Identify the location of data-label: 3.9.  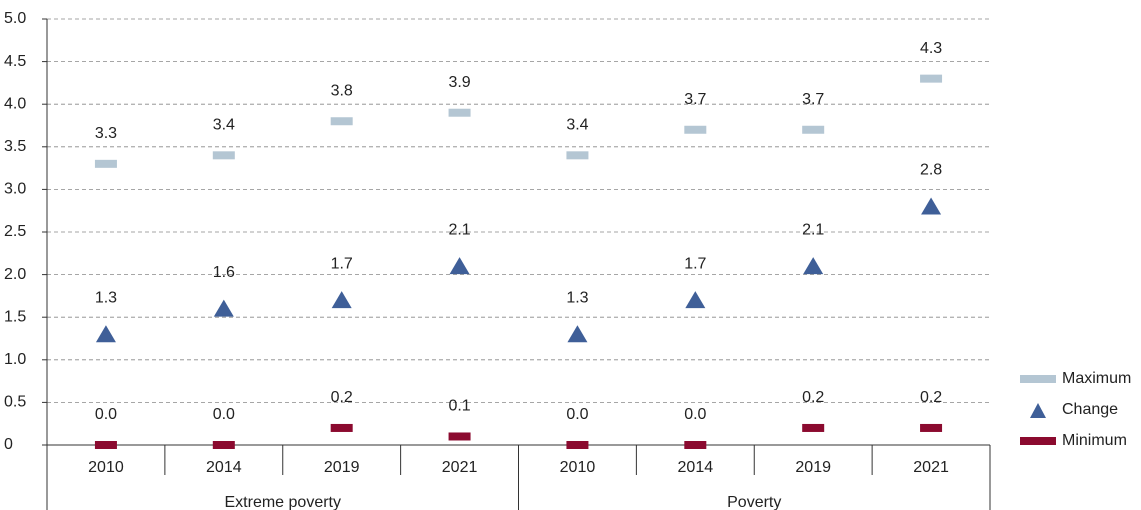
(459, 82).